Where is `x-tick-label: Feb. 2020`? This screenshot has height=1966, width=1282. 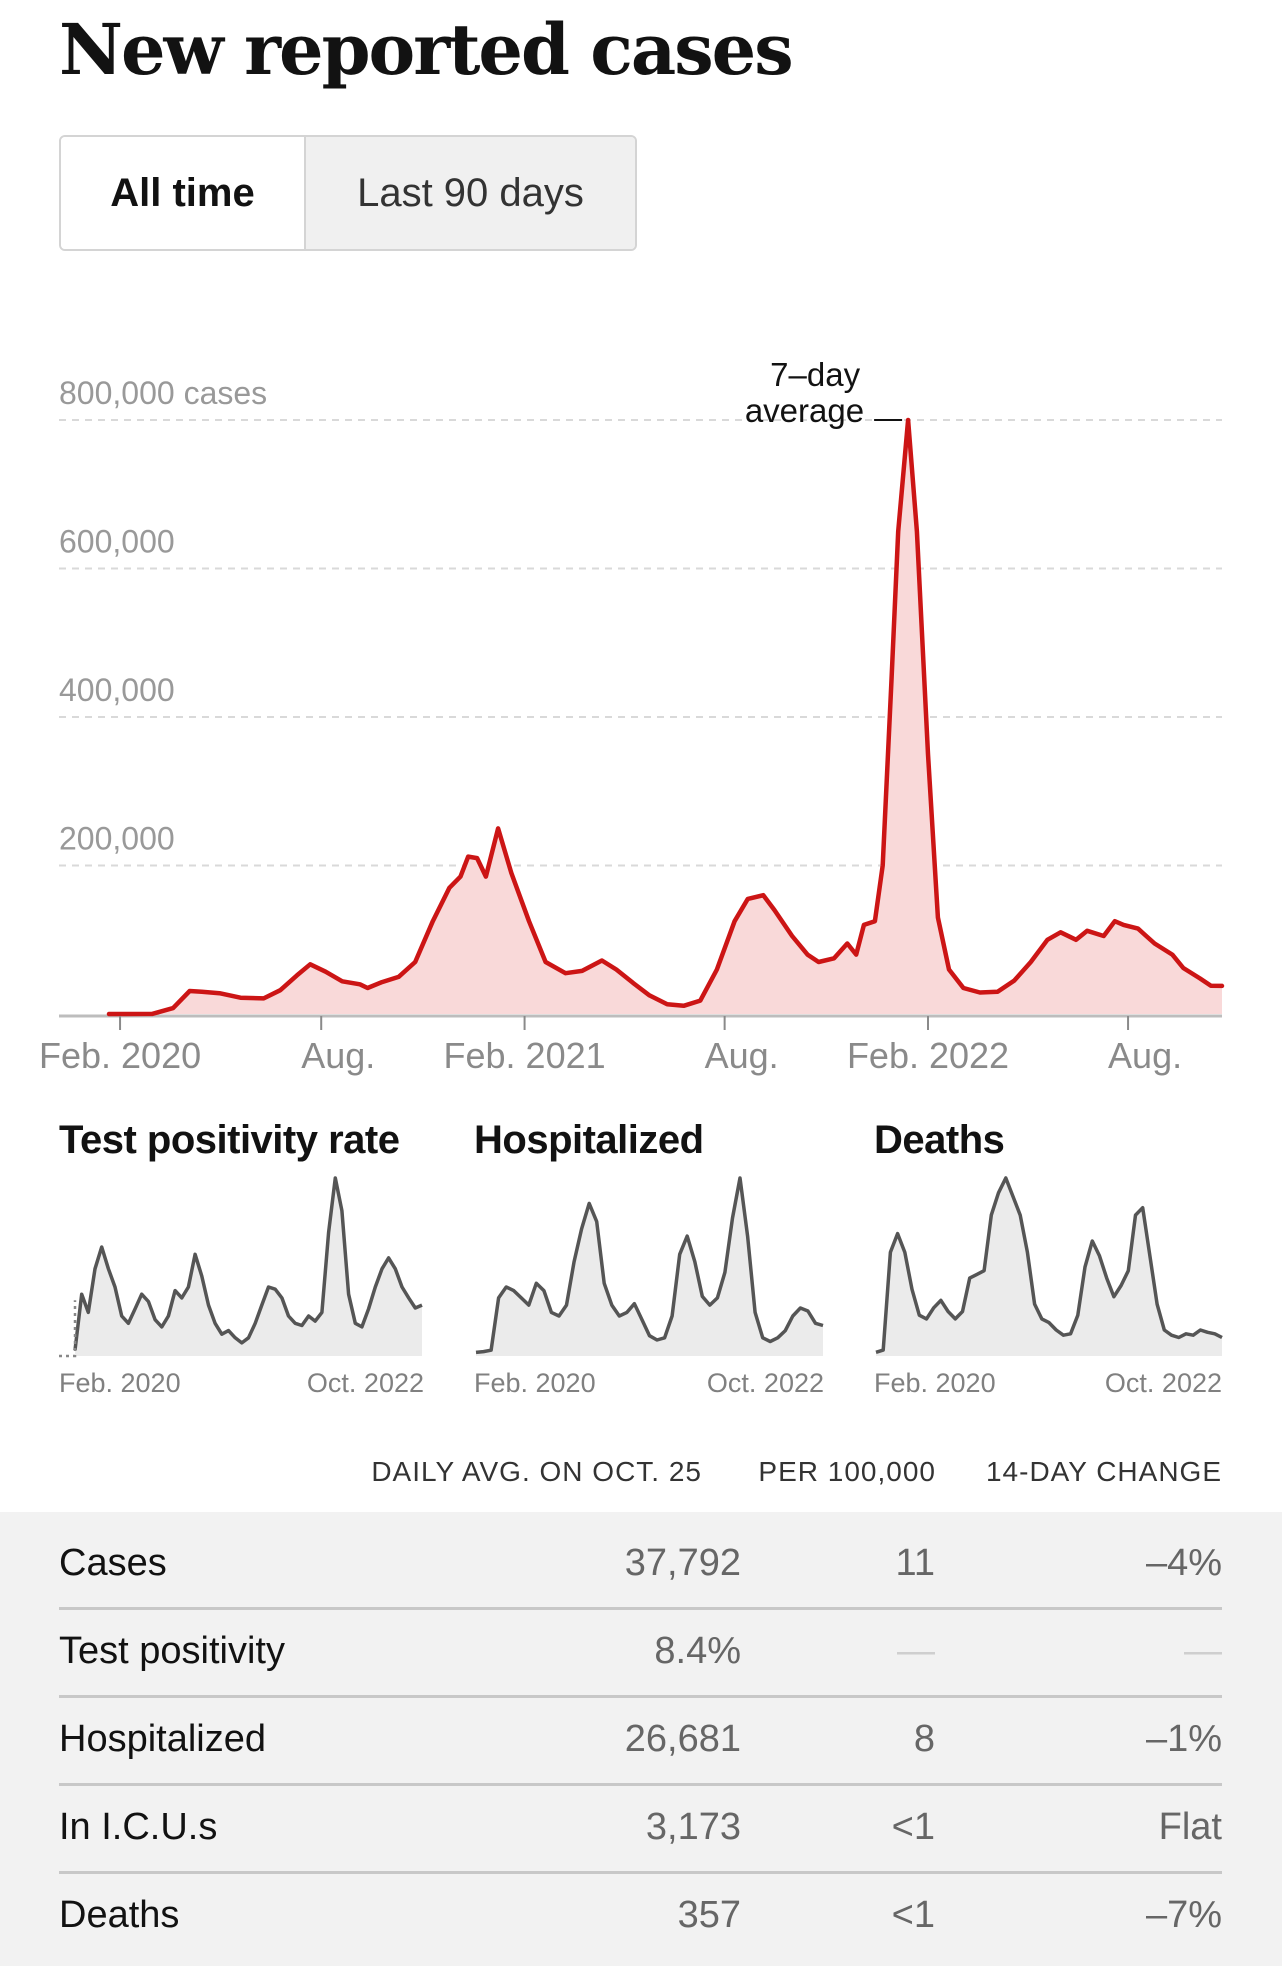
x-tick-label: Feb. 2020 is located at coordinates (120, 1055).